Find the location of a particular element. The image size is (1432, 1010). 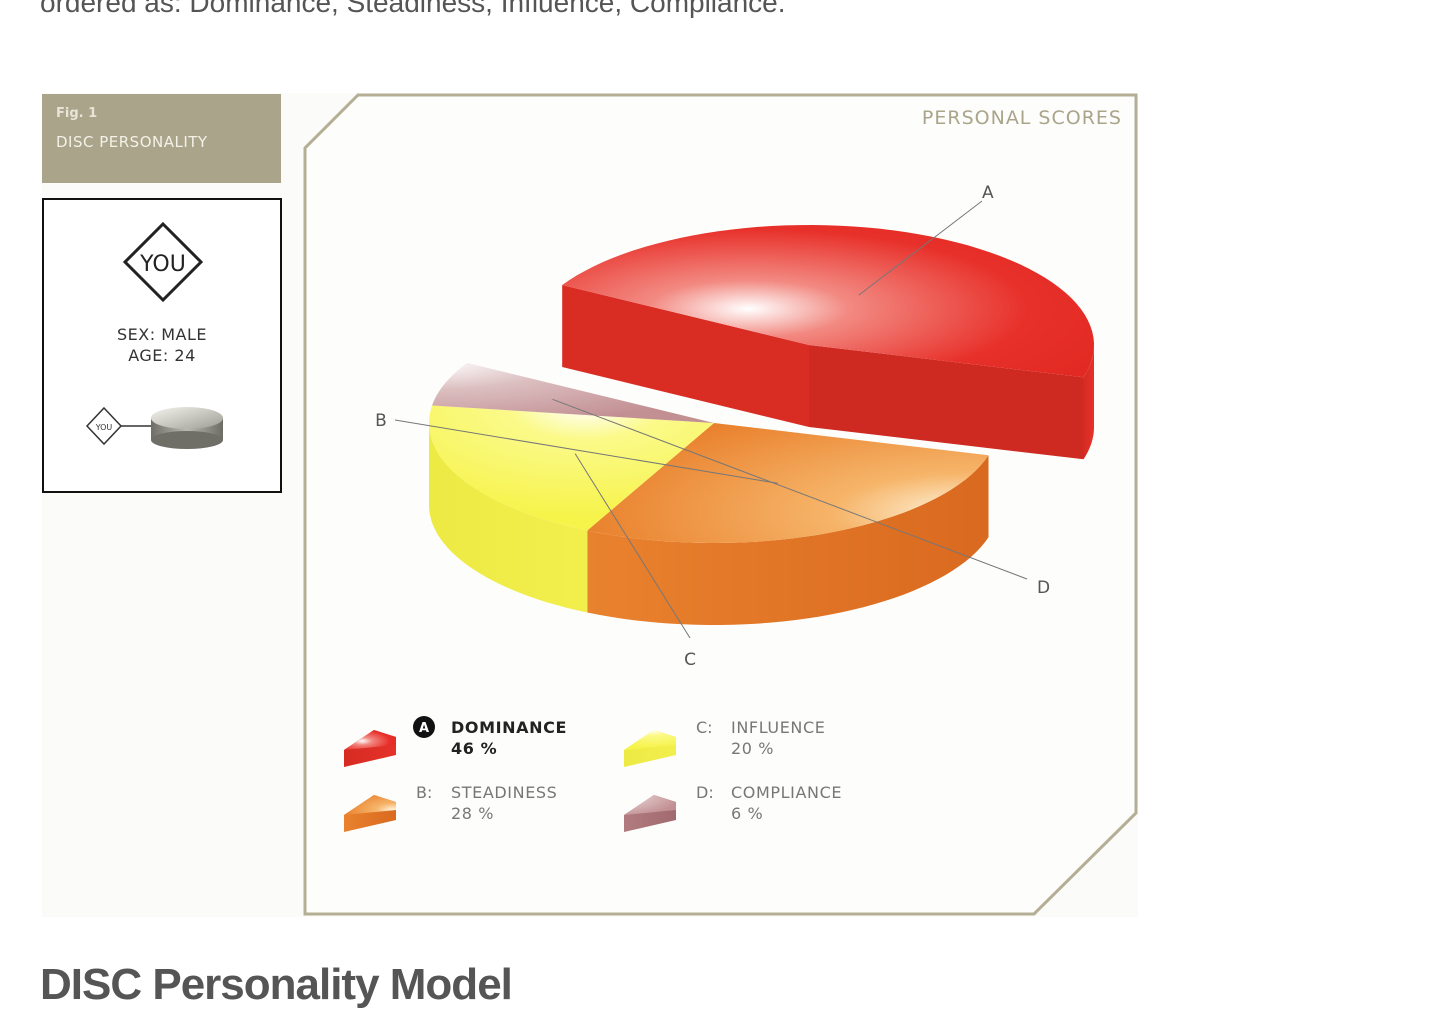

pie-side-b is located at coordinates (788, 540).